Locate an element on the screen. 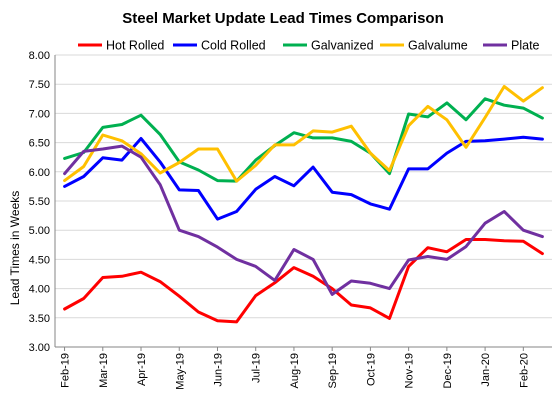  y-tick-label: 5.50 is located at coordinates (39, 202).